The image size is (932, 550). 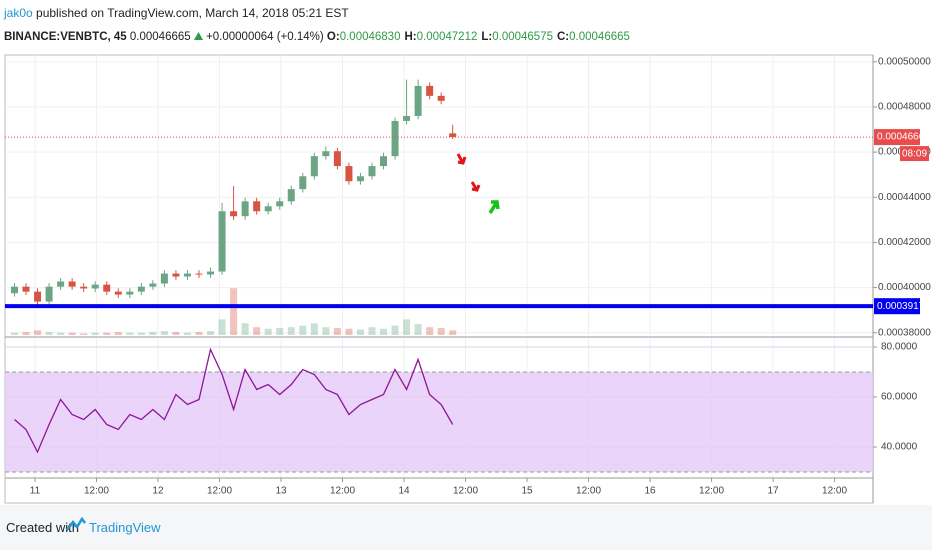 What do you see at coordinates (899, 397) in the screenshot?
I see `y-tick-label: 60.0000` at bounding box center [899, 397].